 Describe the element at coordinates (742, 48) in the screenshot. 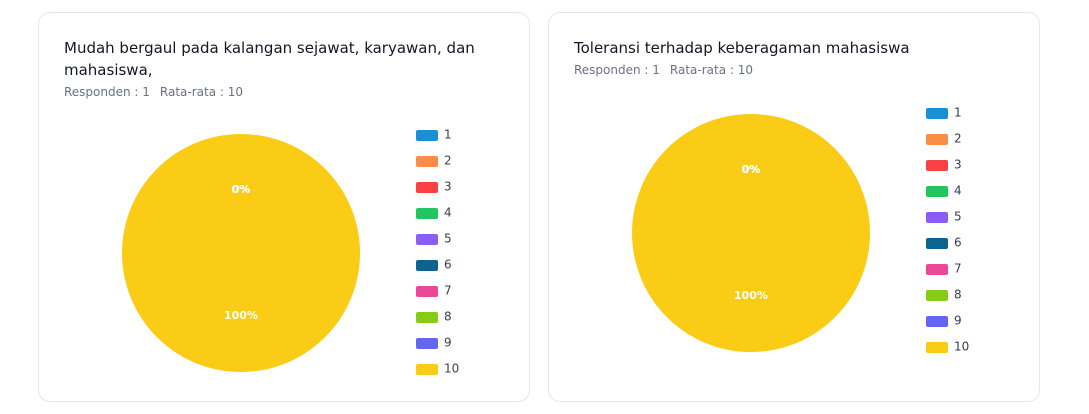

I see `chart-title: Toleransi terhadap keberagaman mahasiswa` at that location.